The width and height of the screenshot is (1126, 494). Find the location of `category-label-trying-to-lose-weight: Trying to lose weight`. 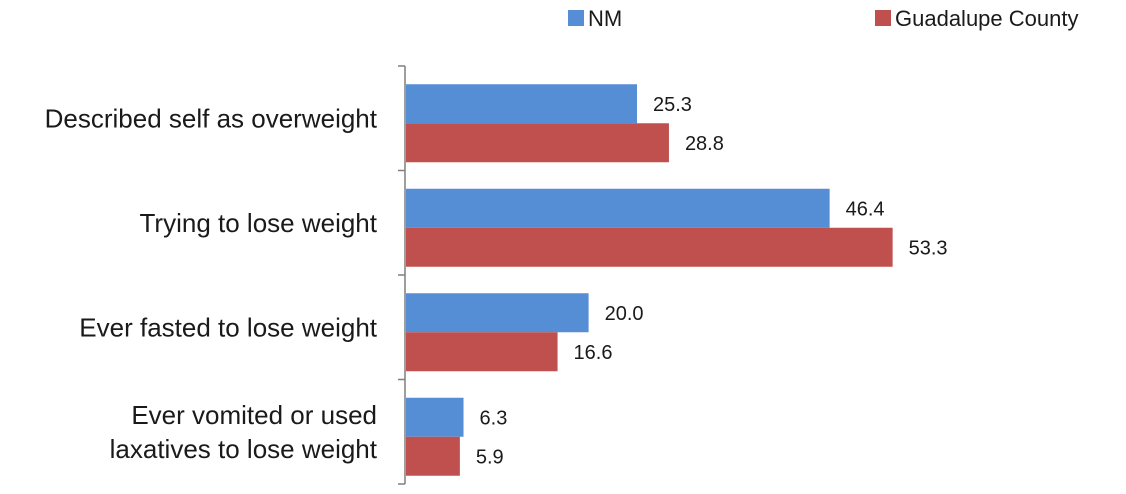

category-label-trying-to-lose-weight: Trying to lose weight is located at coordinates (259, 223).